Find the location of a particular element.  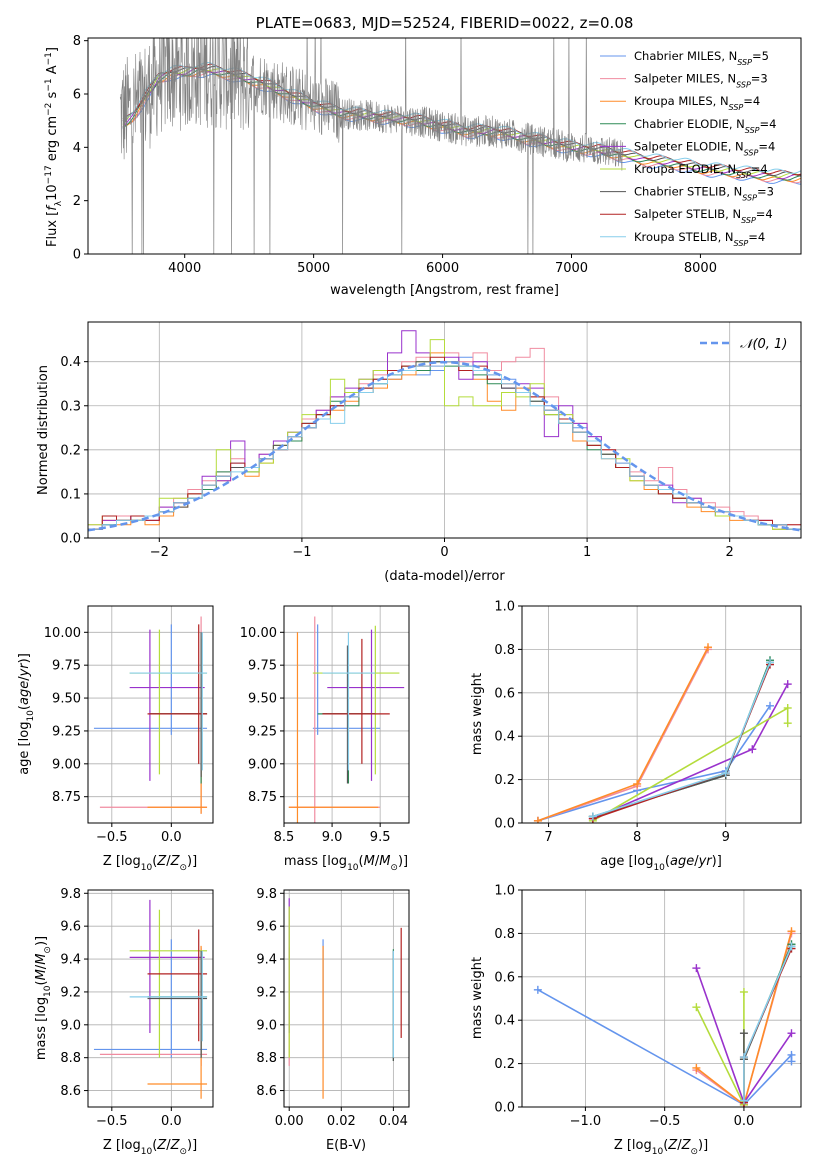

y-tick-label: 9.50 is located at coordinates (66, 699).